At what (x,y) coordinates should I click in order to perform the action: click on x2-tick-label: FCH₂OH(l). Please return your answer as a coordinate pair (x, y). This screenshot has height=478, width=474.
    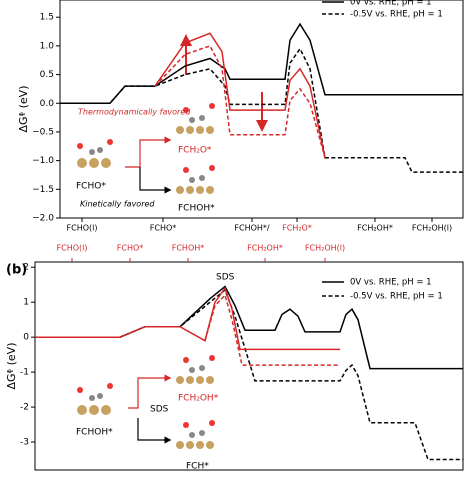
    Looking at the image, I should click on (325, 248).